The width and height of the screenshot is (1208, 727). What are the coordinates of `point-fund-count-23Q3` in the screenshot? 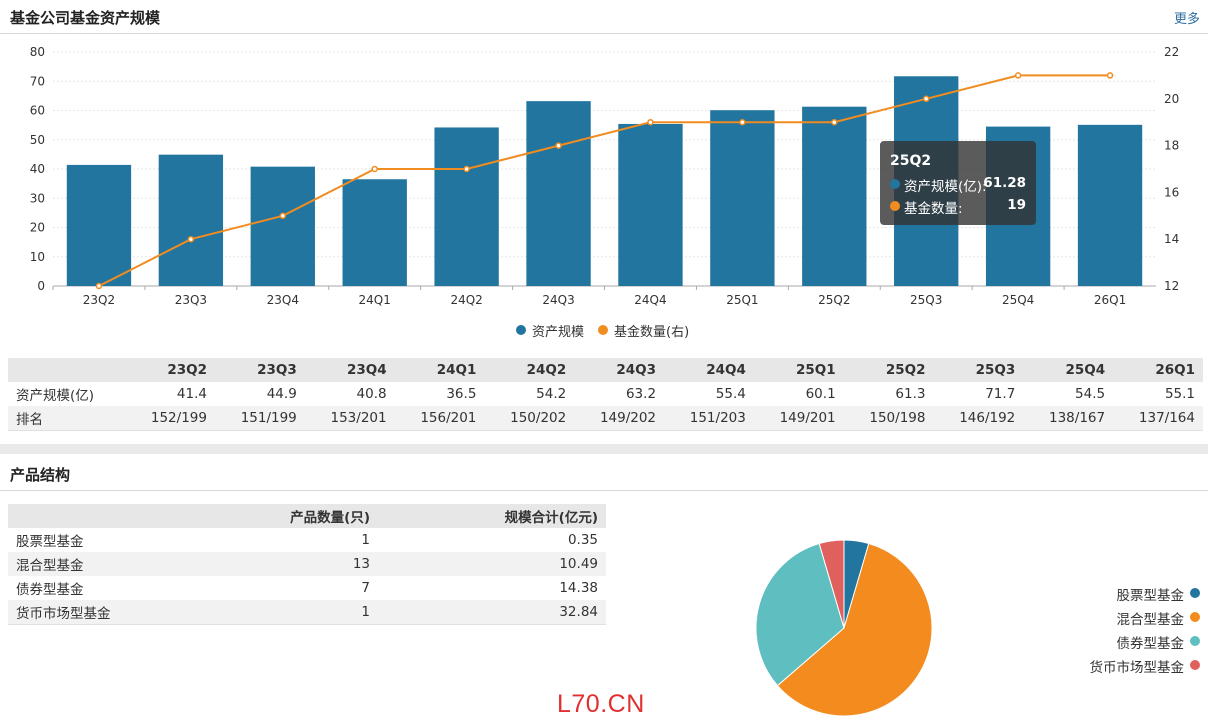 It's located at (191, 239).